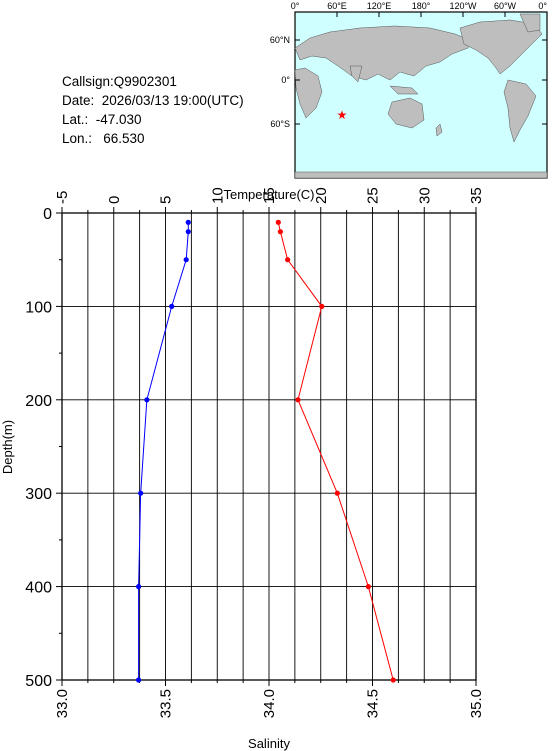 This screenshot has height=751, width=553. I want to click on y-axis-tick-label: 400, so click(38, 588).